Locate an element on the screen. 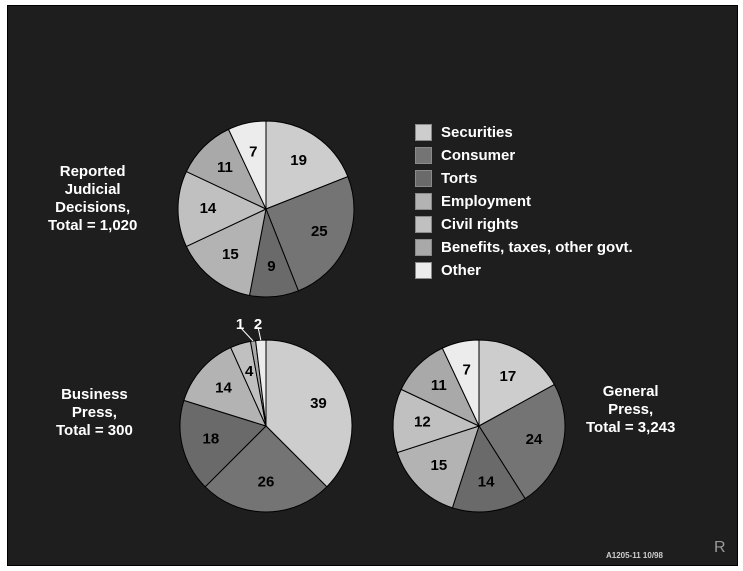  pie-title-business-press: Business Press, Total = 300 is located at coordinates (94, 412).